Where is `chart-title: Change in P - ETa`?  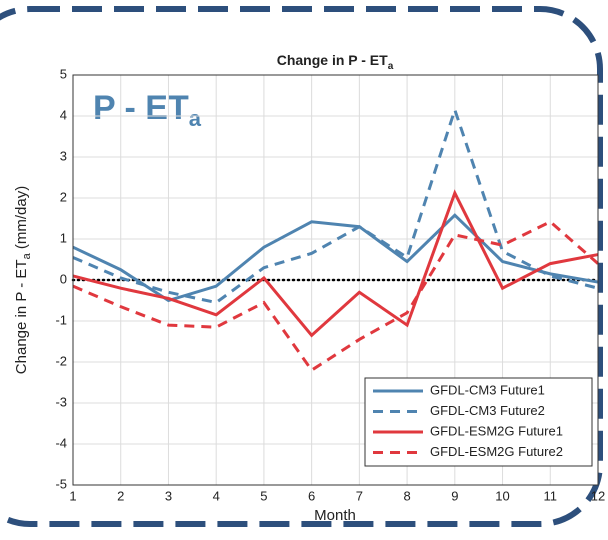 chart-title: Change in P - ETa is located at coordinates (335, 62).